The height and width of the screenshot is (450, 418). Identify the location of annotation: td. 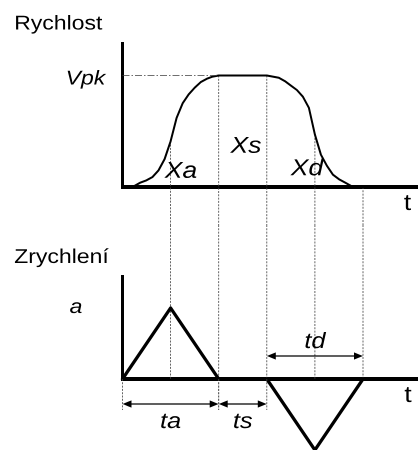
(315, 340).